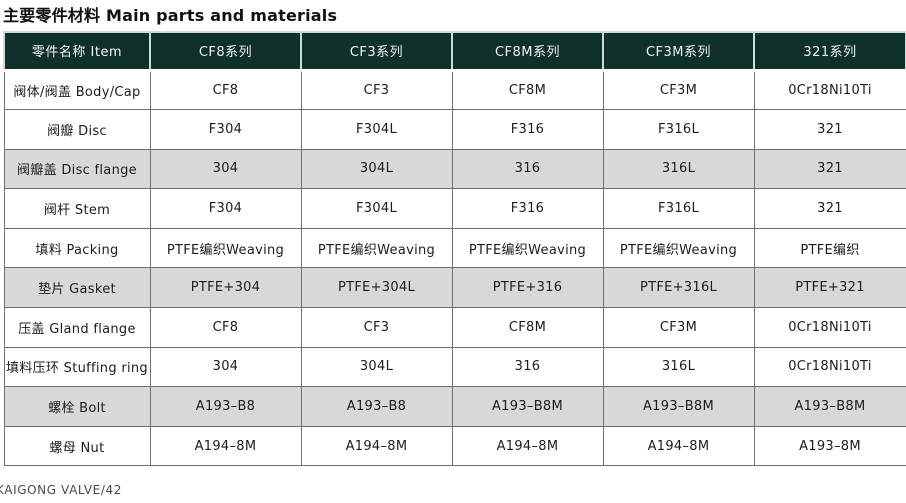 The width and height of the screenshot is (906, 503). Describe the element at coordinates (829, 51) in the screenshot. I see `column-header-321: 321系列` at that location.